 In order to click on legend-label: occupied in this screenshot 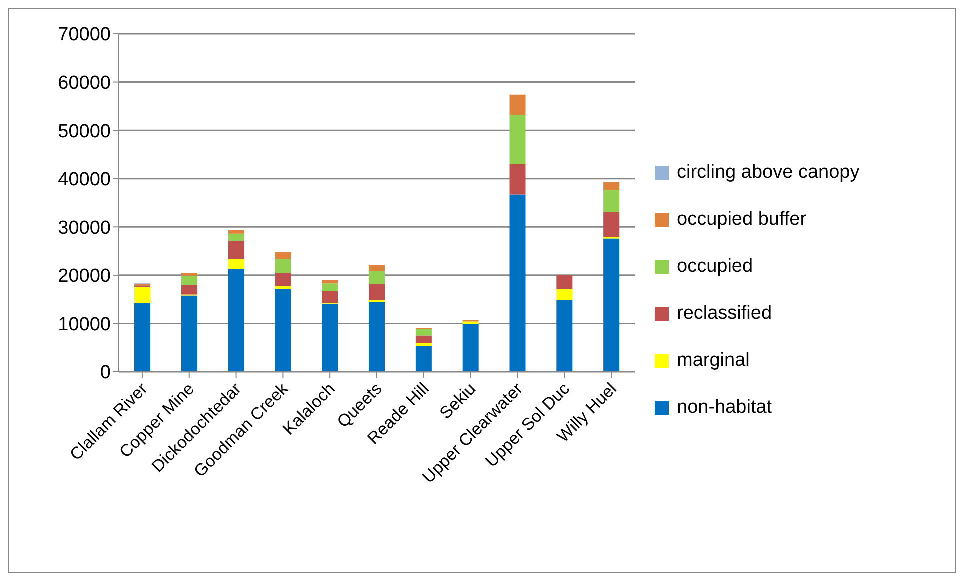, I will do `click(715, 267)`.